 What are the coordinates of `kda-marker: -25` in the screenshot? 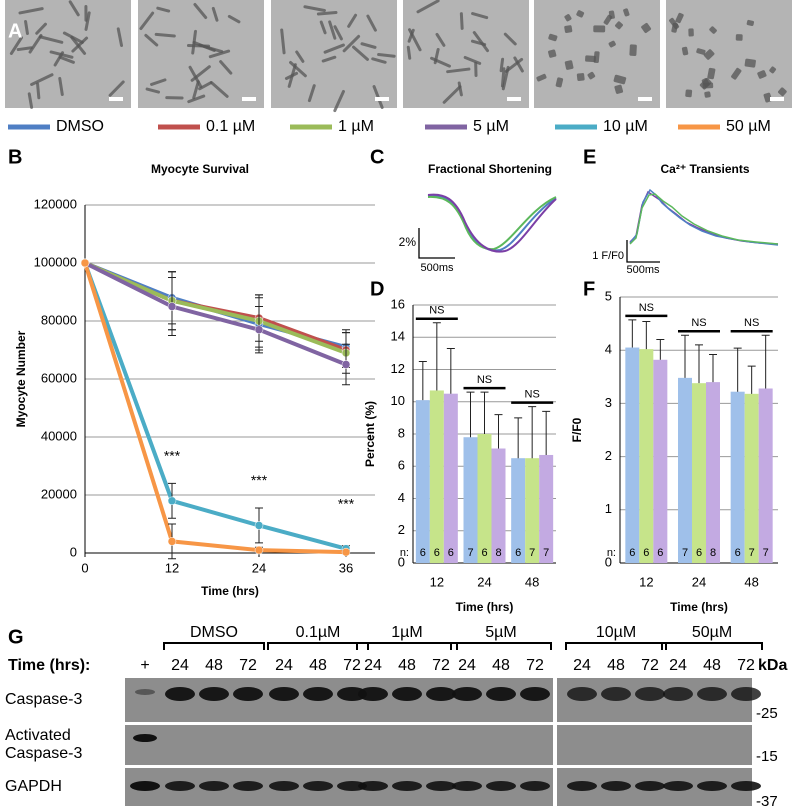 It's located at (767, 713).